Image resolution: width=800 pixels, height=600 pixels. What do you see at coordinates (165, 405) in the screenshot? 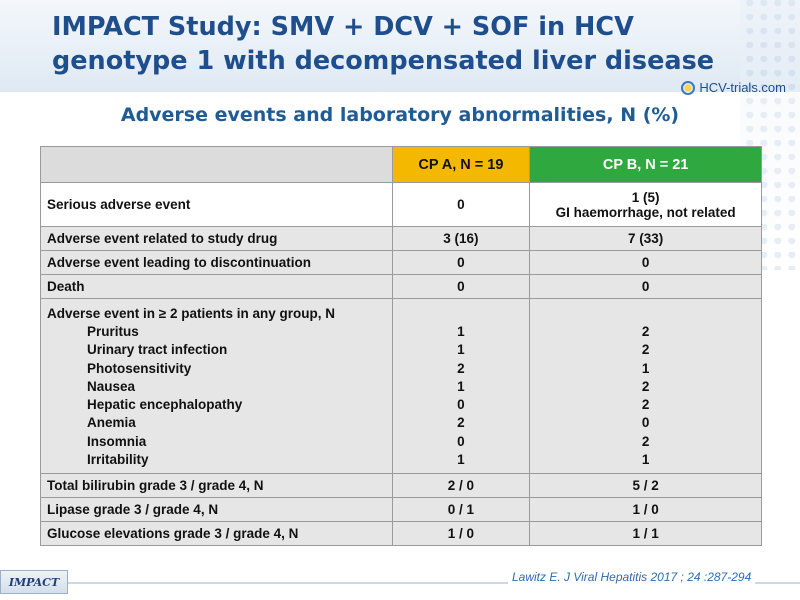
I see `ae-item-label: Hepatic encephalopathy` at bounding box center [165, 405].